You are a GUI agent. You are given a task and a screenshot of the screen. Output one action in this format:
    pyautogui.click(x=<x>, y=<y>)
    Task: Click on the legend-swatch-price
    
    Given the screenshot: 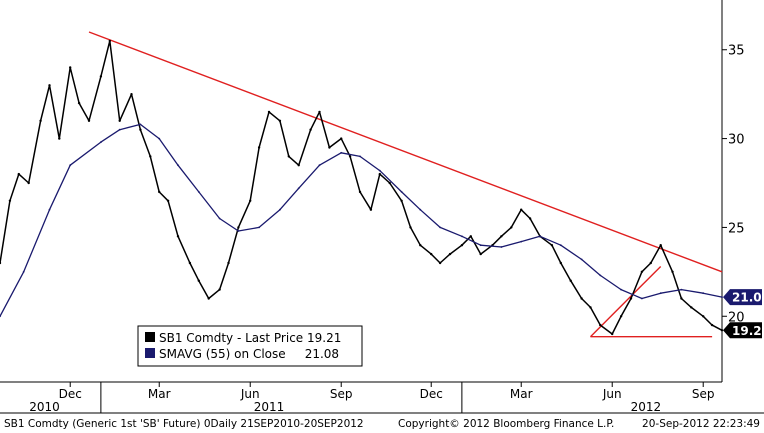 What is the action you would take?
    pyautogui.click(x=150, y=337)
    